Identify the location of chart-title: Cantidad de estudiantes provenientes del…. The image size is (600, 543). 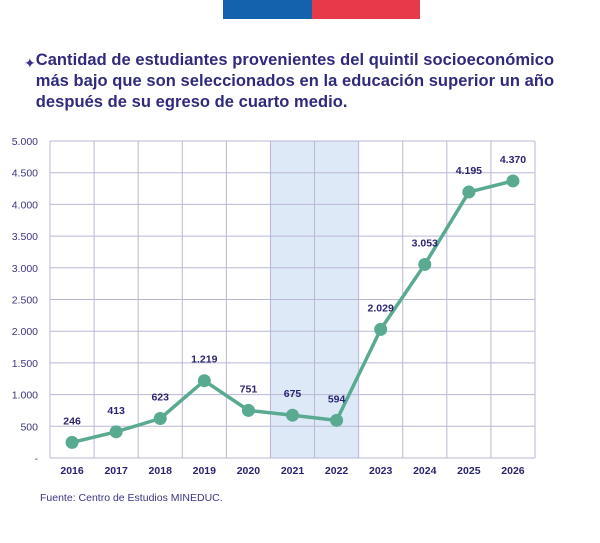
(295, 81).